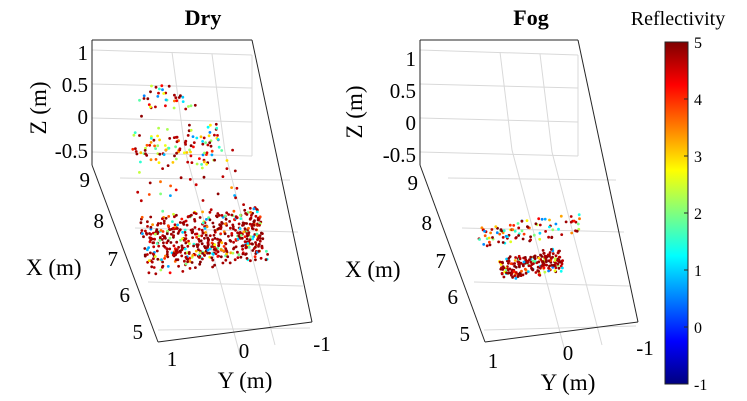  What do you see at coordinates (493, 361) in the screenshot?
I see `fog-y-tick: 1` at bounding box center [493, 361].